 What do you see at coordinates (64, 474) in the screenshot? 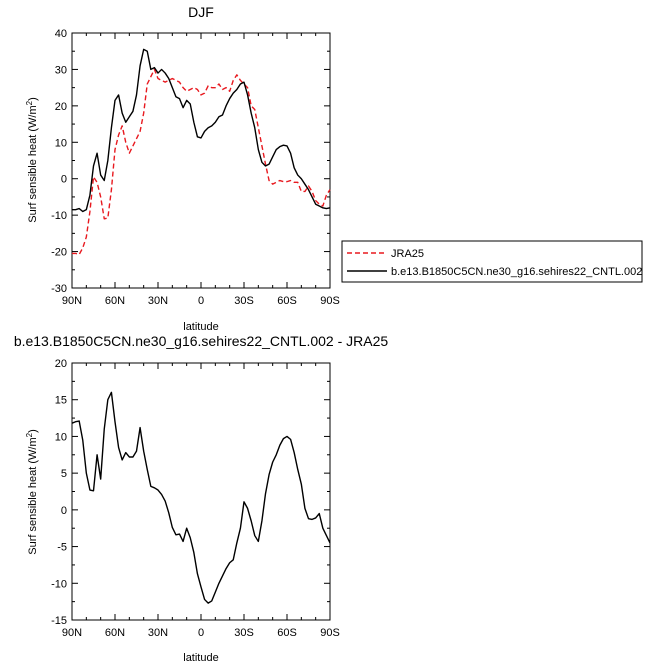
I see `y-tick-label: 5` at bounding box center [64, 474].